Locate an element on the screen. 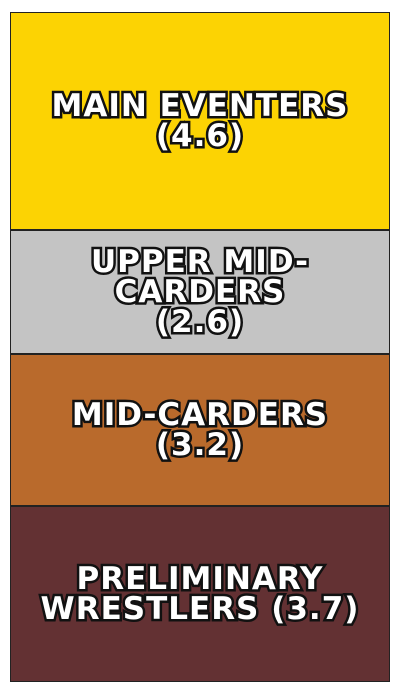 The image size is (400, 694). category-label: MAIN EVENTERS is located at coordinates (199, 105).